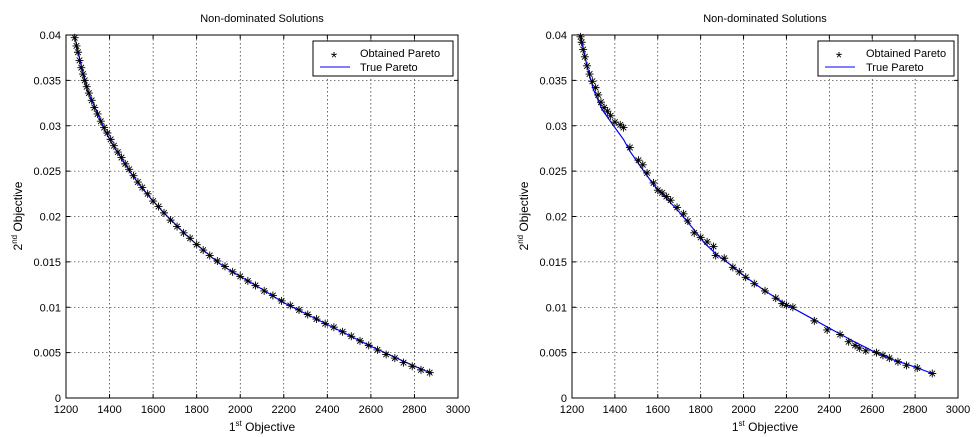  Describe the element at coordinates (564, 399) in the screenshot. I see `y-tick-label: 0` at that location.